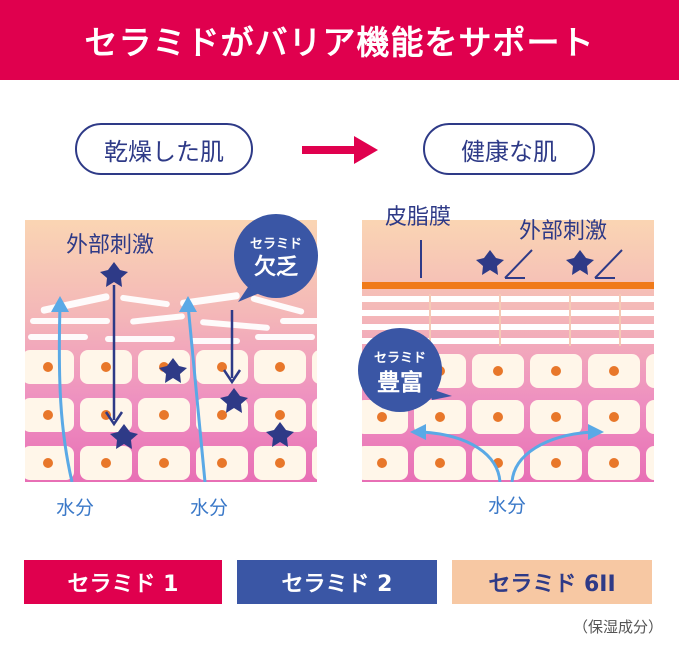 This screenshot has height=646, width=679. What do you see at coordinates (507, 506) in the screenshot?
I see `right-water-label: 水分` at bounding box center [507, 506].